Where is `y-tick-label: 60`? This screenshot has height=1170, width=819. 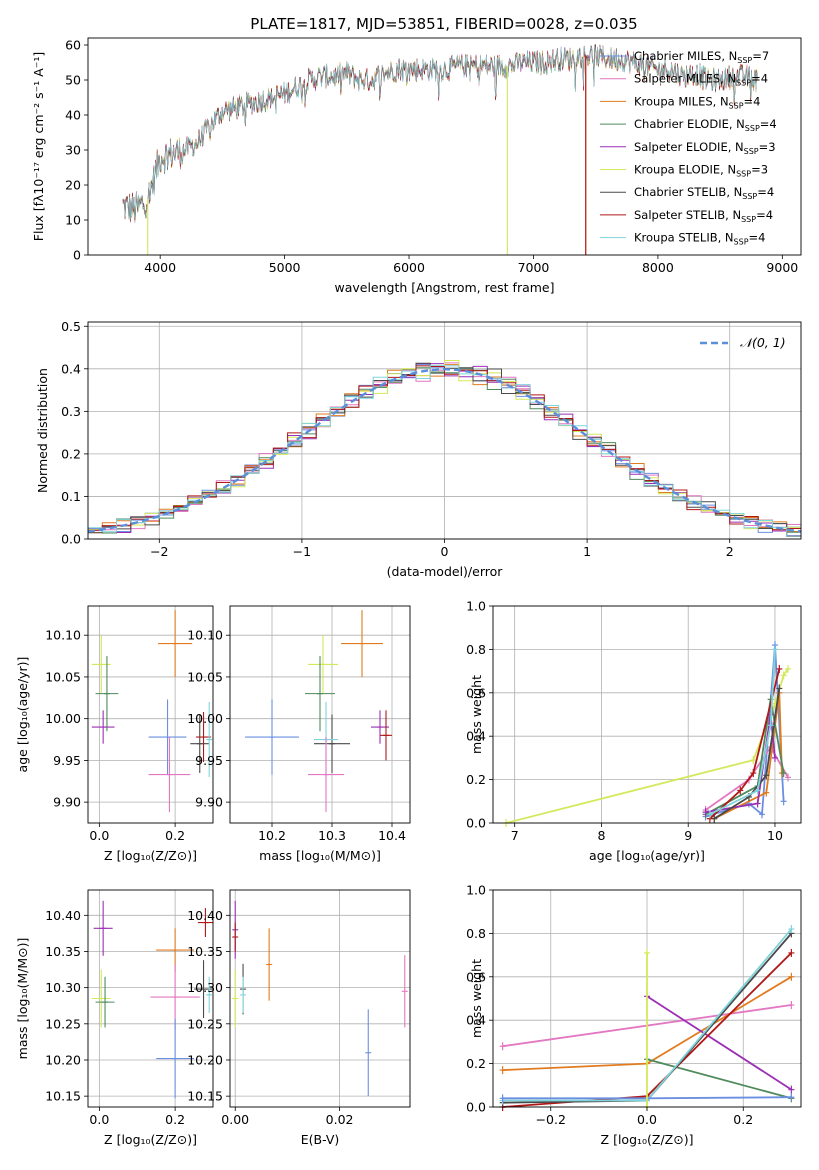
y-tick-label: 60 is located at coordinates (73, 45).